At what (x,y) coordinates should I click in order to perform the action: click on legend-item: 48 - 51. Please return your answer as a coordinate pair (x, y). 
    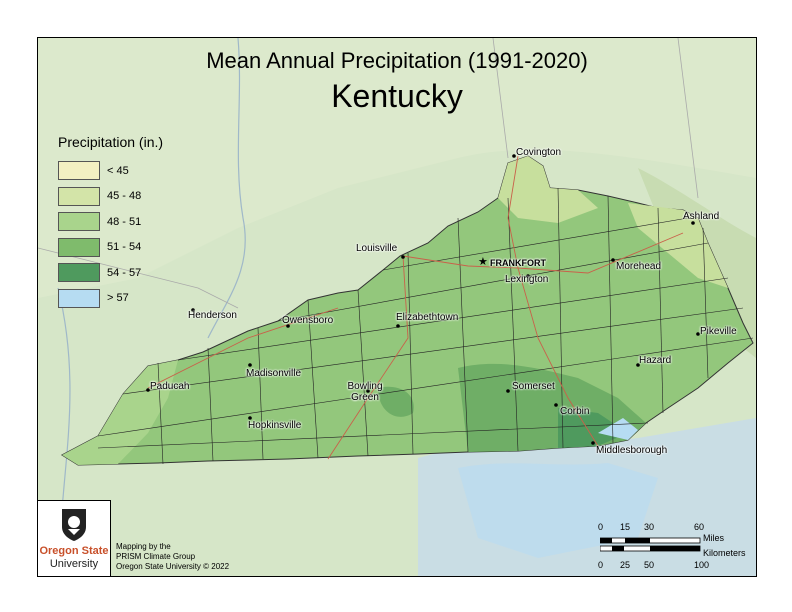
    Looking at the image, I should click on (110, 222).